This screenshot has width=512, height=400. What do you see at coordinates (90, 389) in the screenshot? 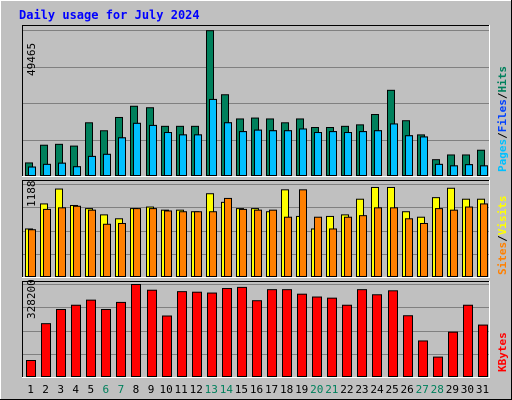
I see `x-tick-label: 5` at bounding box center [90, 389].